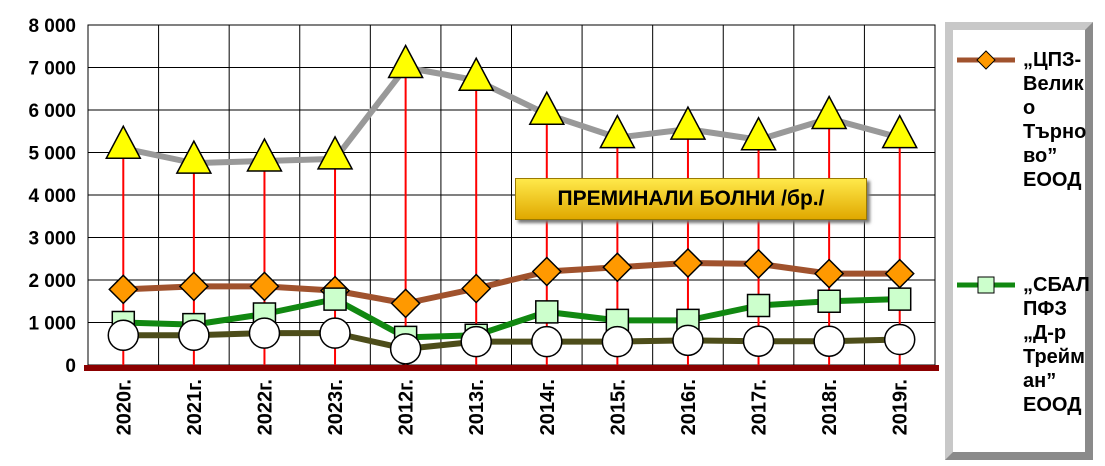 The height and width of the screenshot is (466, 1105). Describe the element at coordinates (52, 26) in the screenshot. I see `y-tick-label: 8 000` at that location.